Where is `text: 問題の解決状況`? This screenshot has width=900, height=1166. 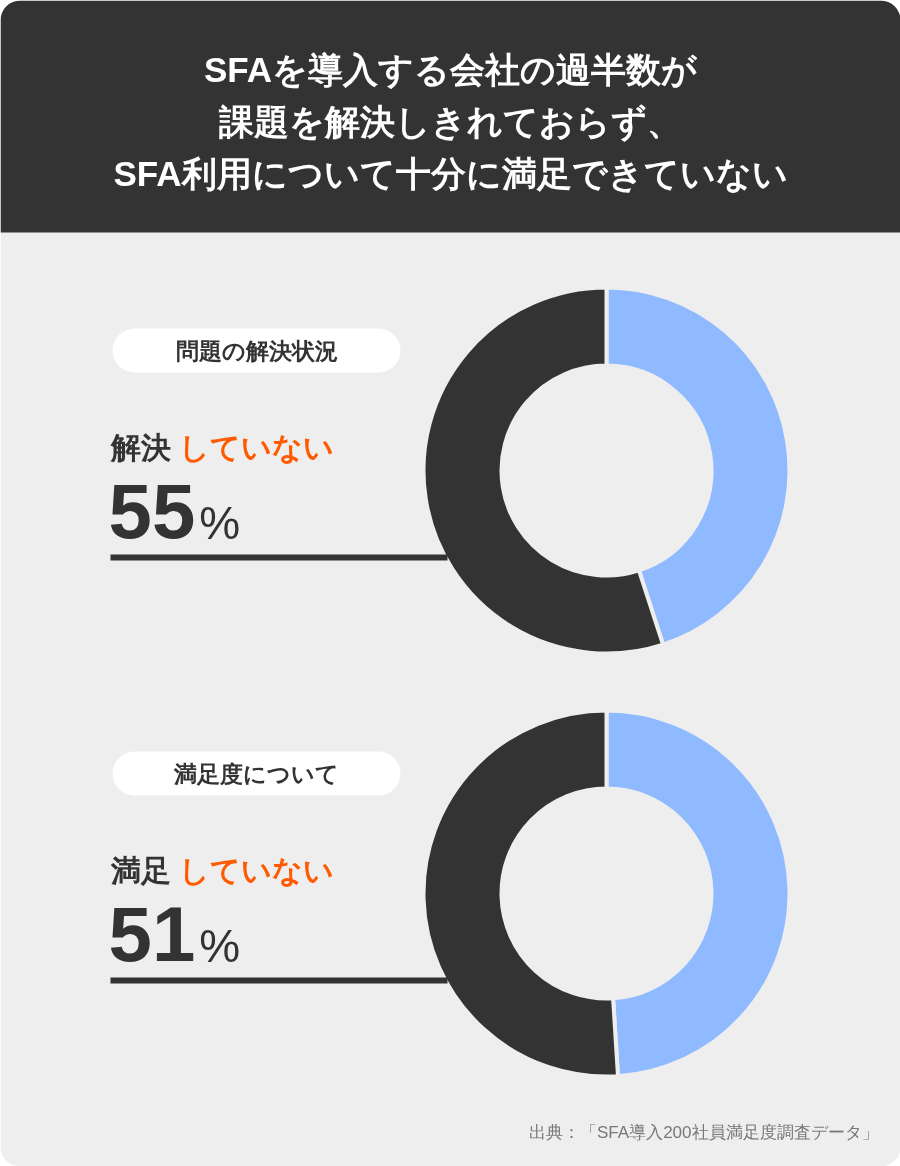 text: 問題の解決状況 is located at coordinates (256, 350).